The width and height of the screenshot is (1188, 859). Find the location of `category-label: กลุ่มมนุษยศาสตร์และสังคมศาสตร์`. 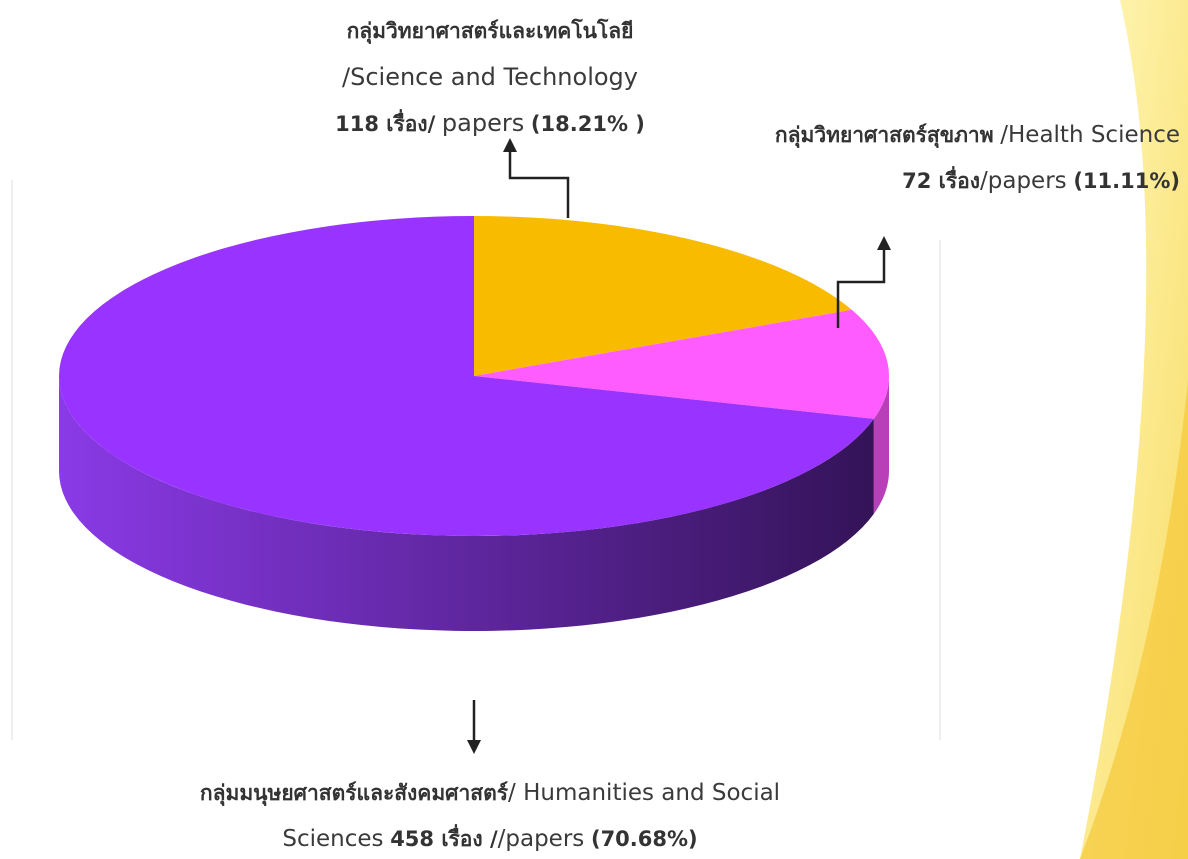

category-label: กลุ่มมนุษยศาสตร์และสังคมศาสตร์ is located at coordinates (354, 793).